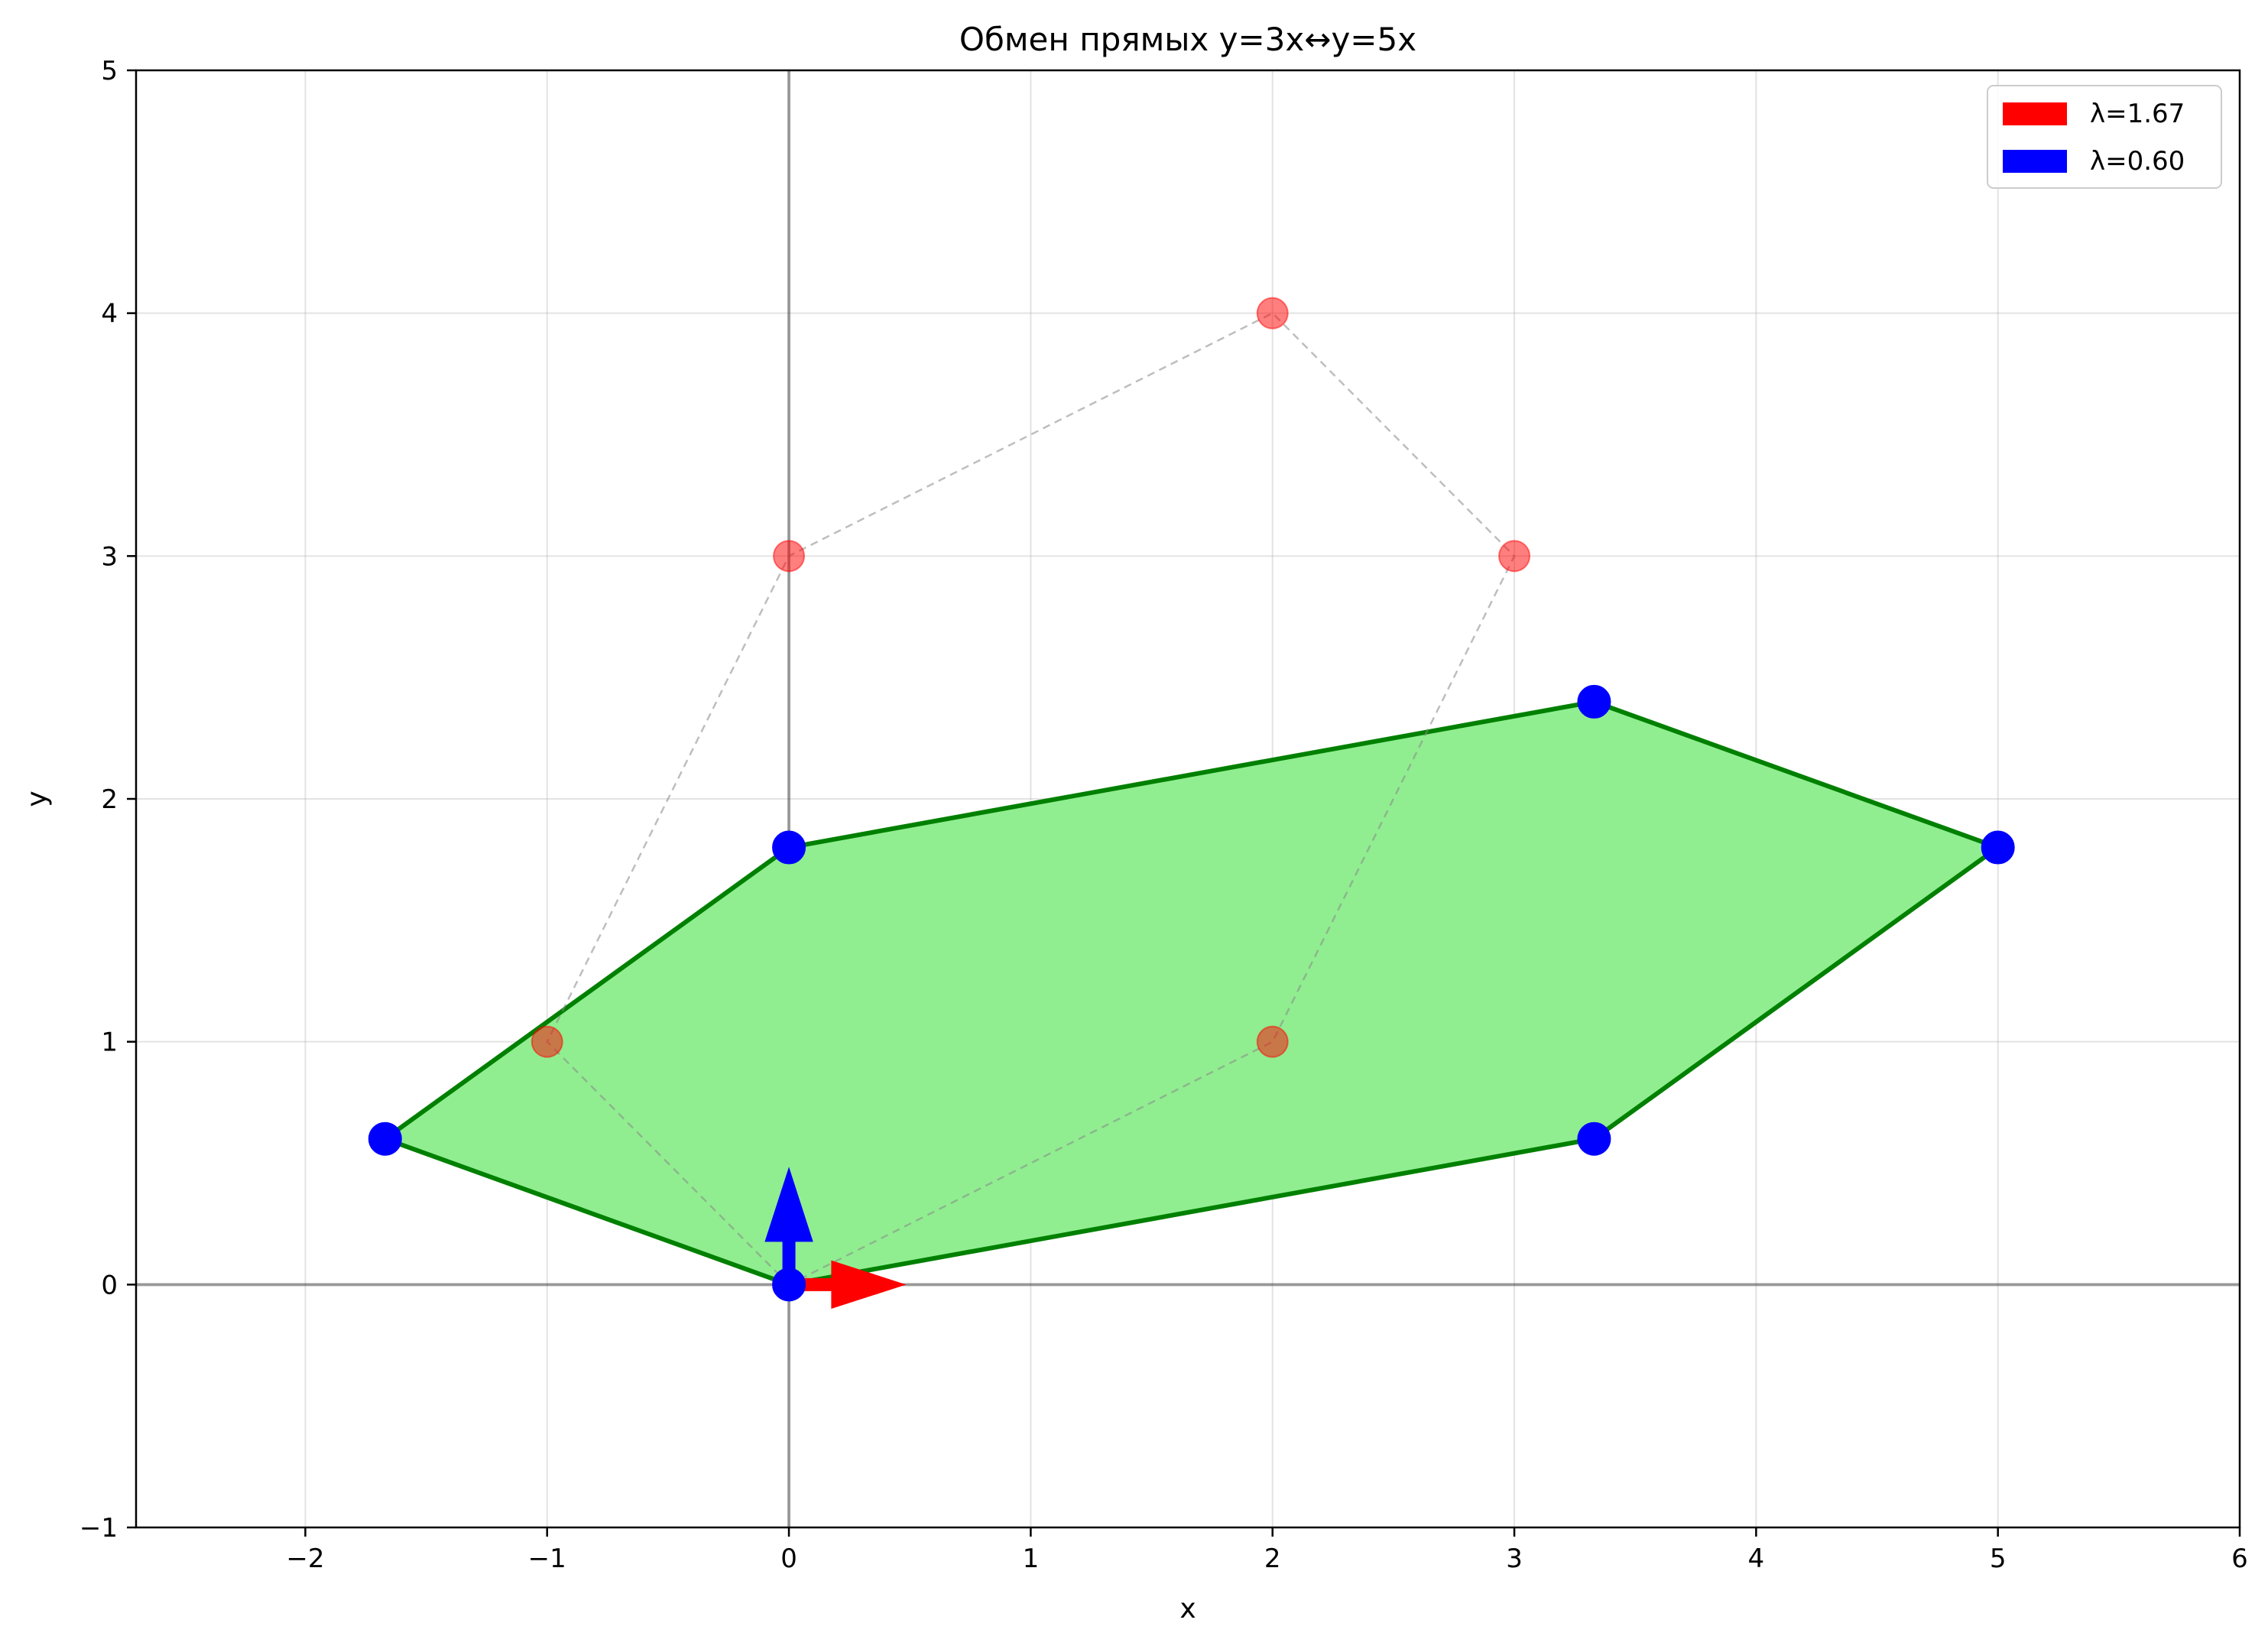 Image resolution: width=2268 pixels, height=1649 pixels. Describe the element at coordinates (109, 799) in the screenshot. I see `y-tick-label: 2` at that location.